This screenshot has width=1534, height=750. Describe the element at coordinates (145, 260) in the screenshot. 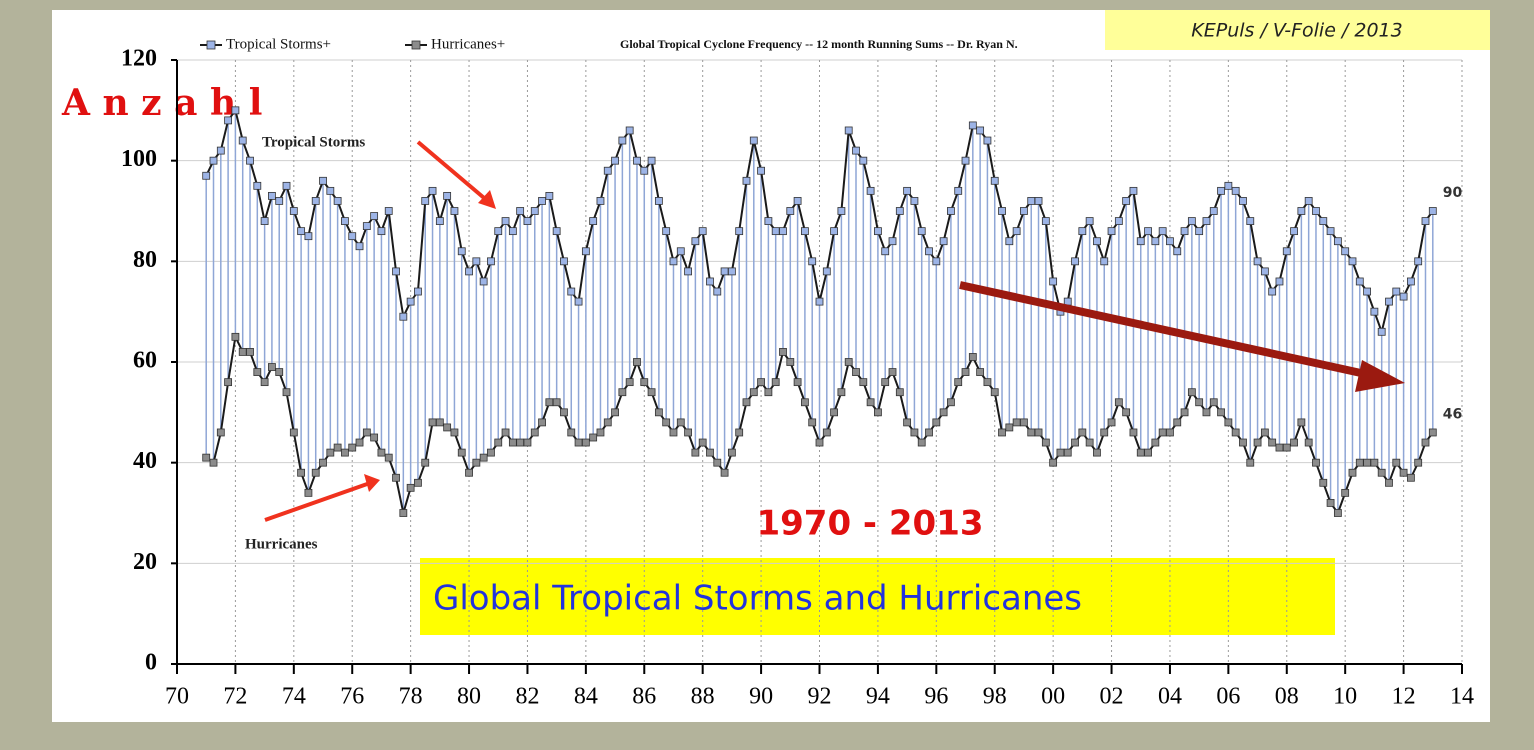

I see `y-tick-label: 80` at that location.